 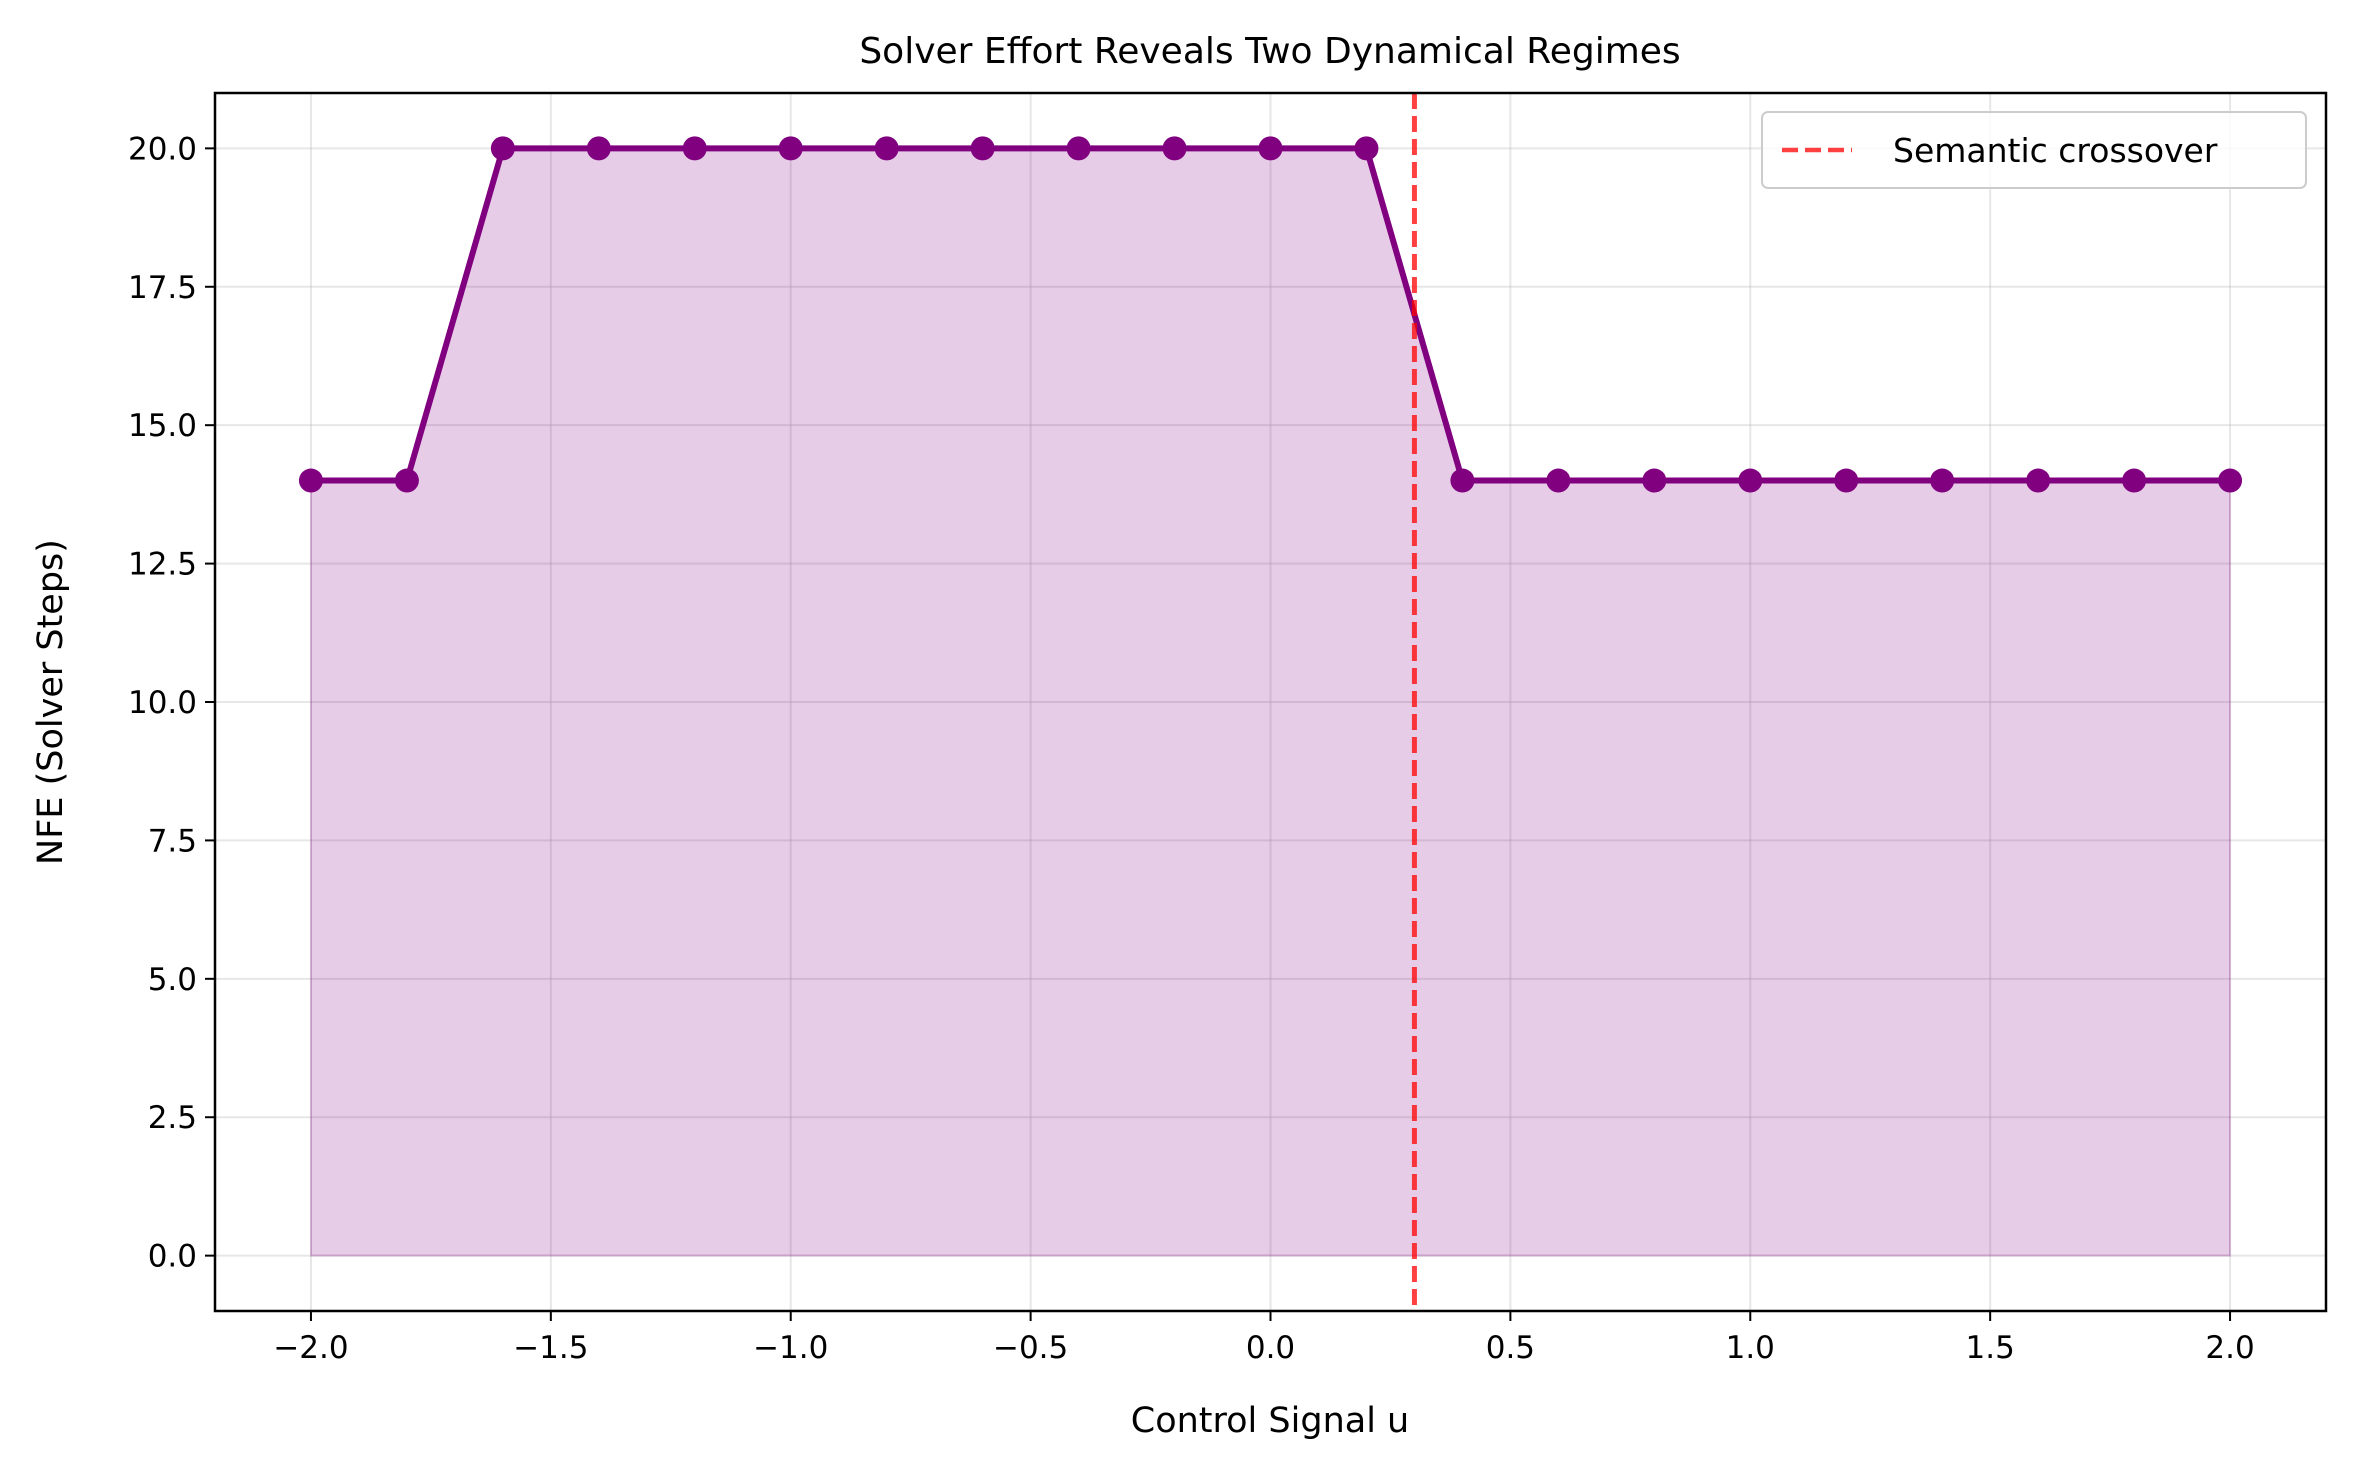 What do you see at coordinates (162, 565) in the screenshot?
I see `y-tick-label: 12.5` at bounding box center [162, 565].